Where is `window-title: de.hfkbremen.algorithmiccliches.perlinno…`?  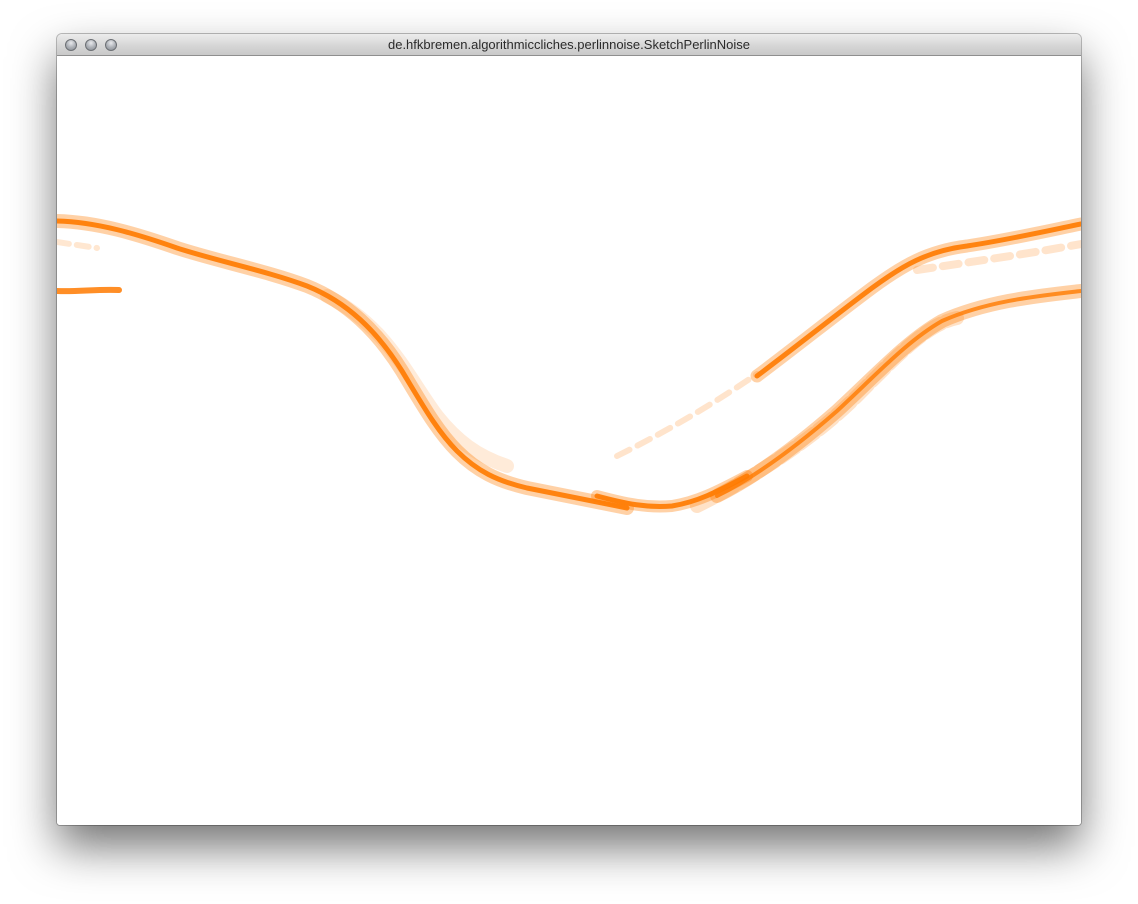 window-title: de.hfkbremen.algorithmiccliches.perlinno… is located at coordinates (568, 44).